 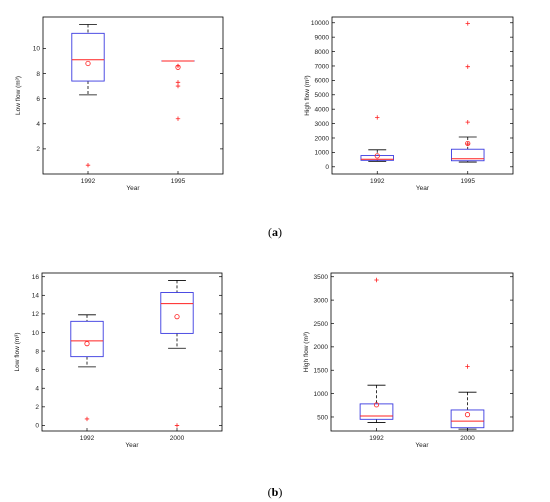 I want to click on caption-a: (a), so click(x=275, y=232).